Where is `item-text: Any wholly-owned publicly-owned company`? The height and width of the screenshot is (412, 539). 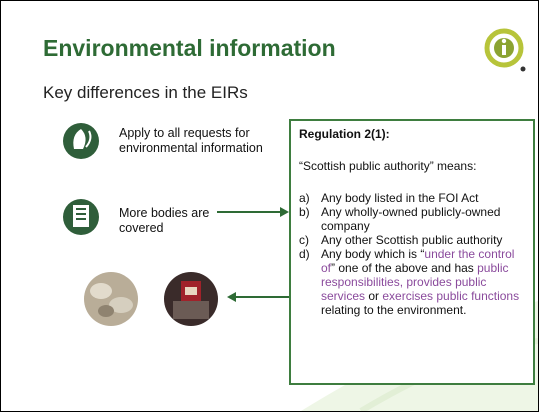
item-text: Any wholly-owned publicly-owned company is located at coordinates (423, 219).